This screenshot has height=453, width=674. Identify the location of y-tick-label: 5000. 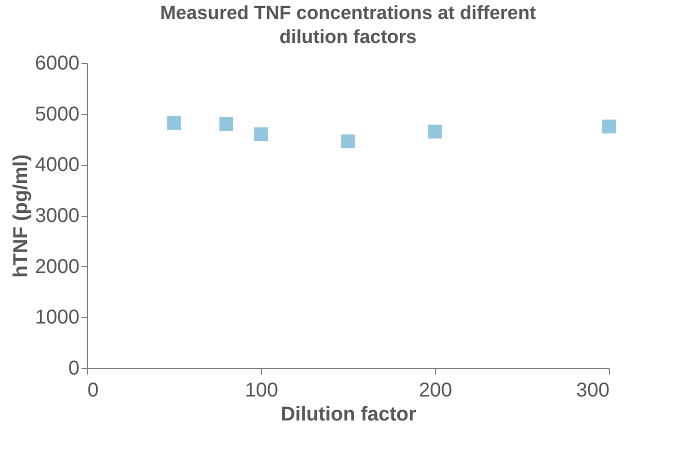
(57, 114).